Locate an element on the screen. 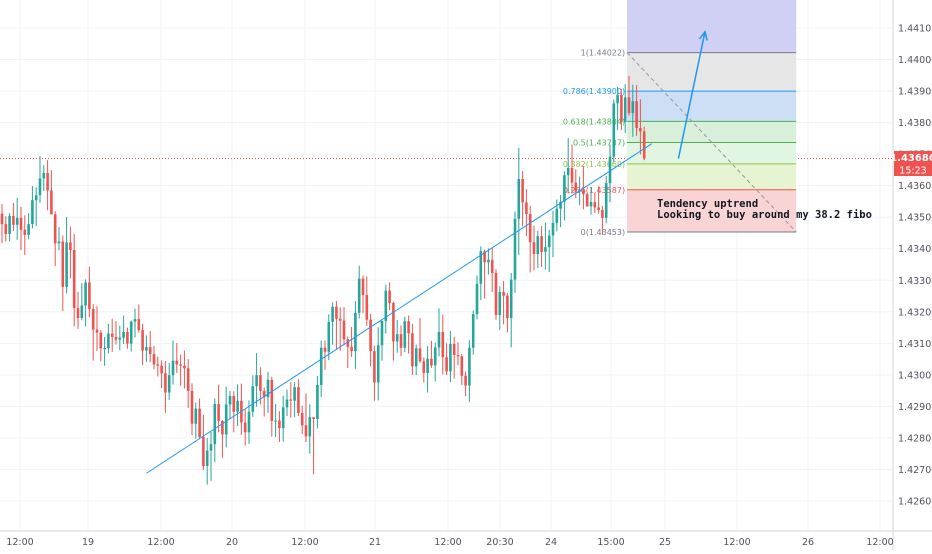 Image resolution: width=932 pixels, height=554 pixels. x-tick-label: 15:00 is located at coordinates (610, 542).